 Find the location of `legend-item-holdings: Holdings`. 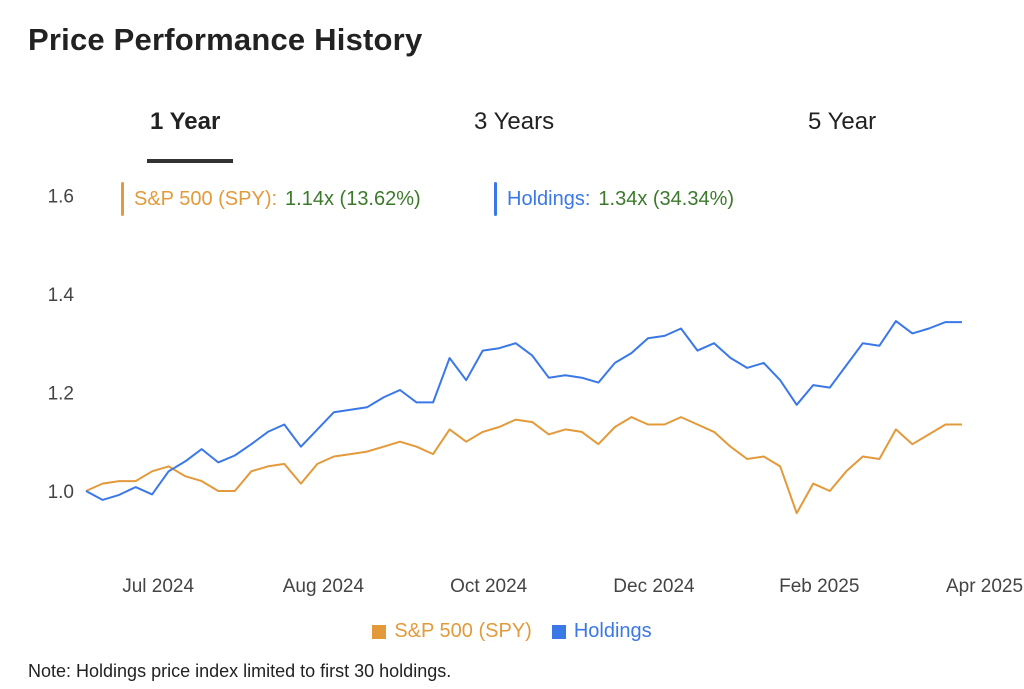

legend-item-holdings: Holdings is located at coordinates (601, 631).